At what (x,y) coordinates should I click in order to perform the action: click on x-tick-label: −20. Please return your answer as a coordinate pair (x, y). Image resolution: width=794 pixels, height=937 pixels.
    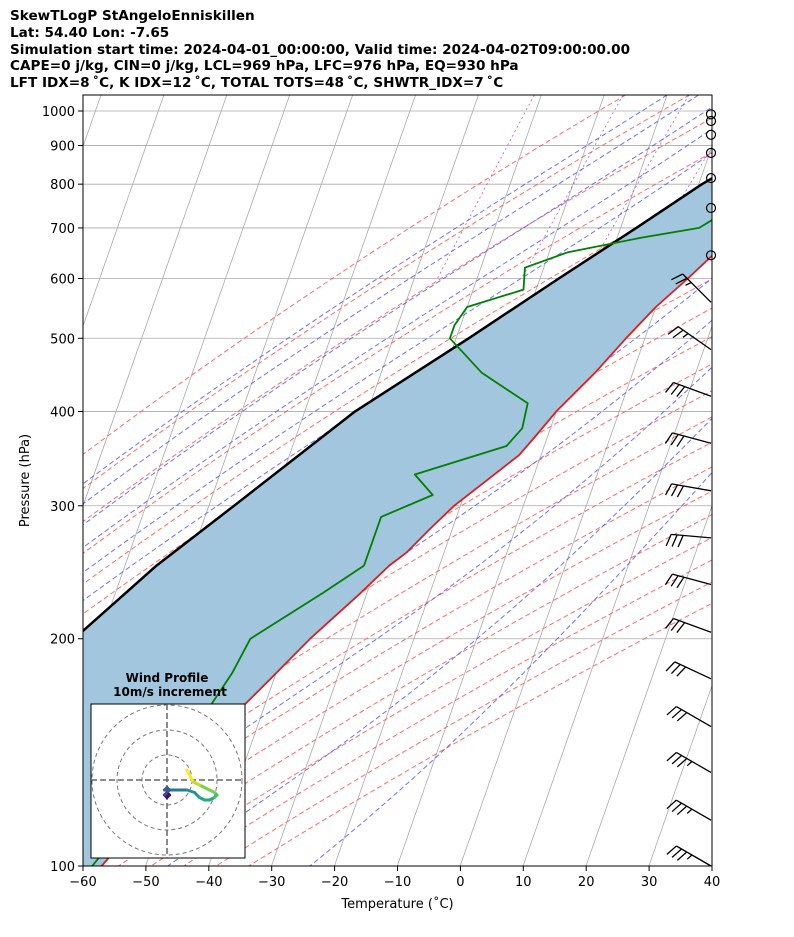
    Looking at the image, I should click on (334, 882).